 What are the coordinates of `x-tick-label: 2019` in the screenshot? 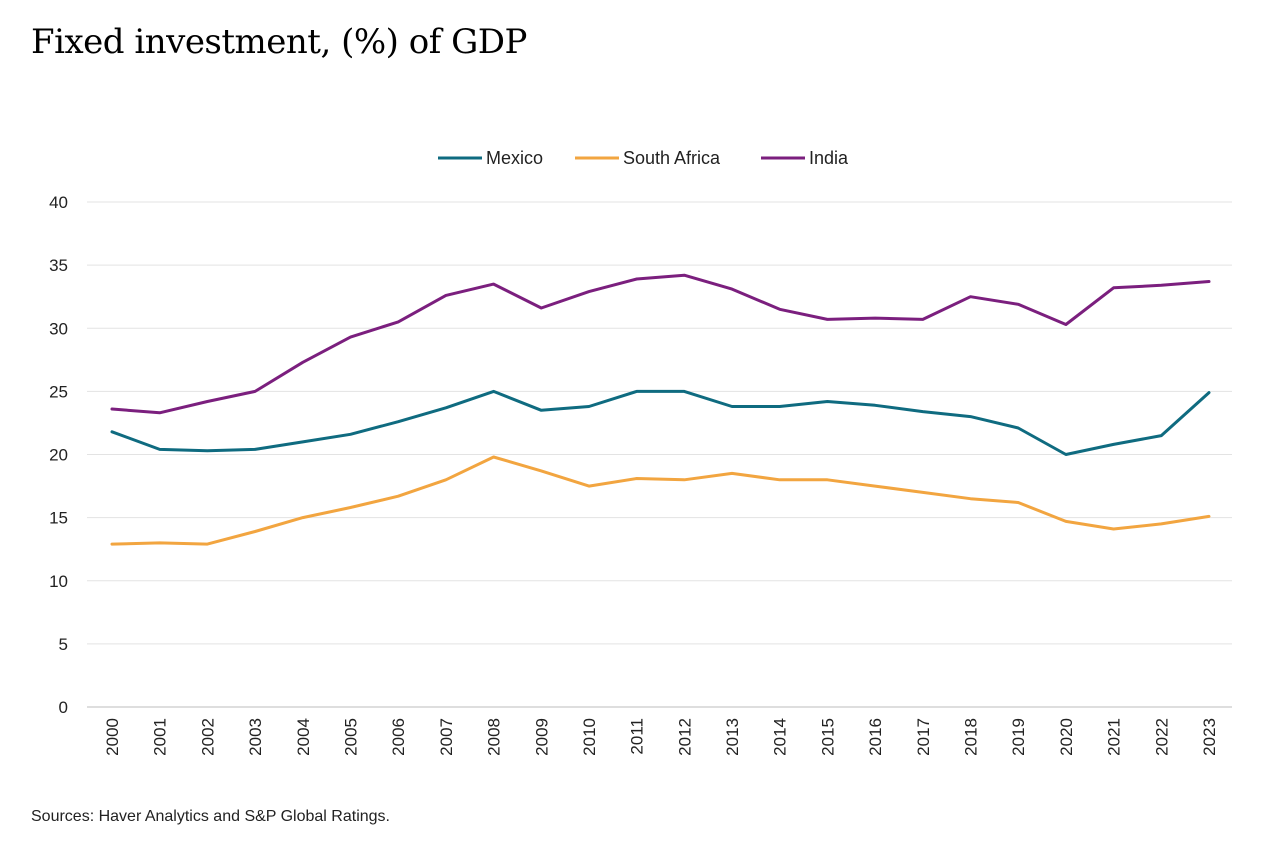 It's located at (1018, 737).